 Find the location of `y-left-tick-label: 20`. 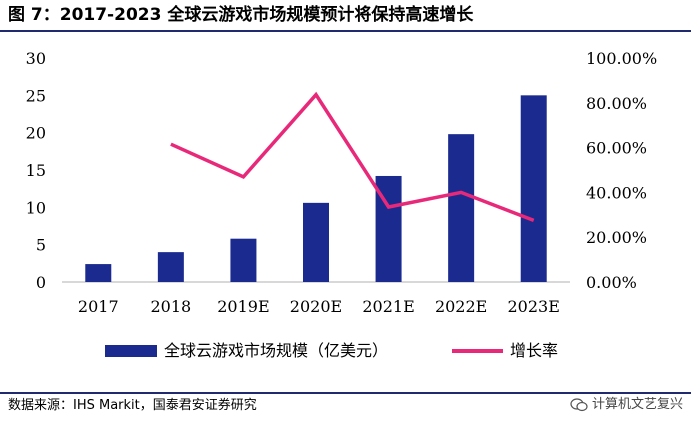

y-left-tick-label: 20 is located at coordinates (36, 133).